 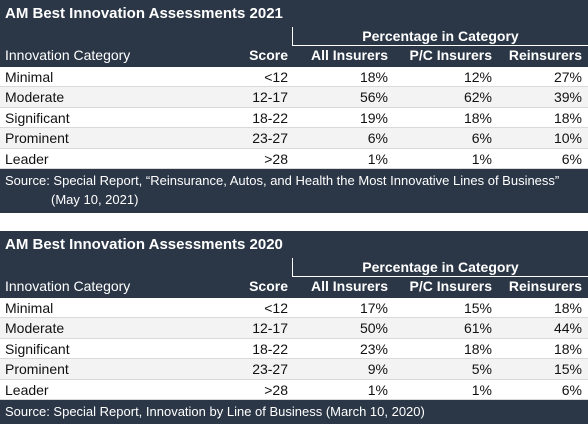 I want to click on cell-pc-insurers: 62%, so click(x=477, y=97).